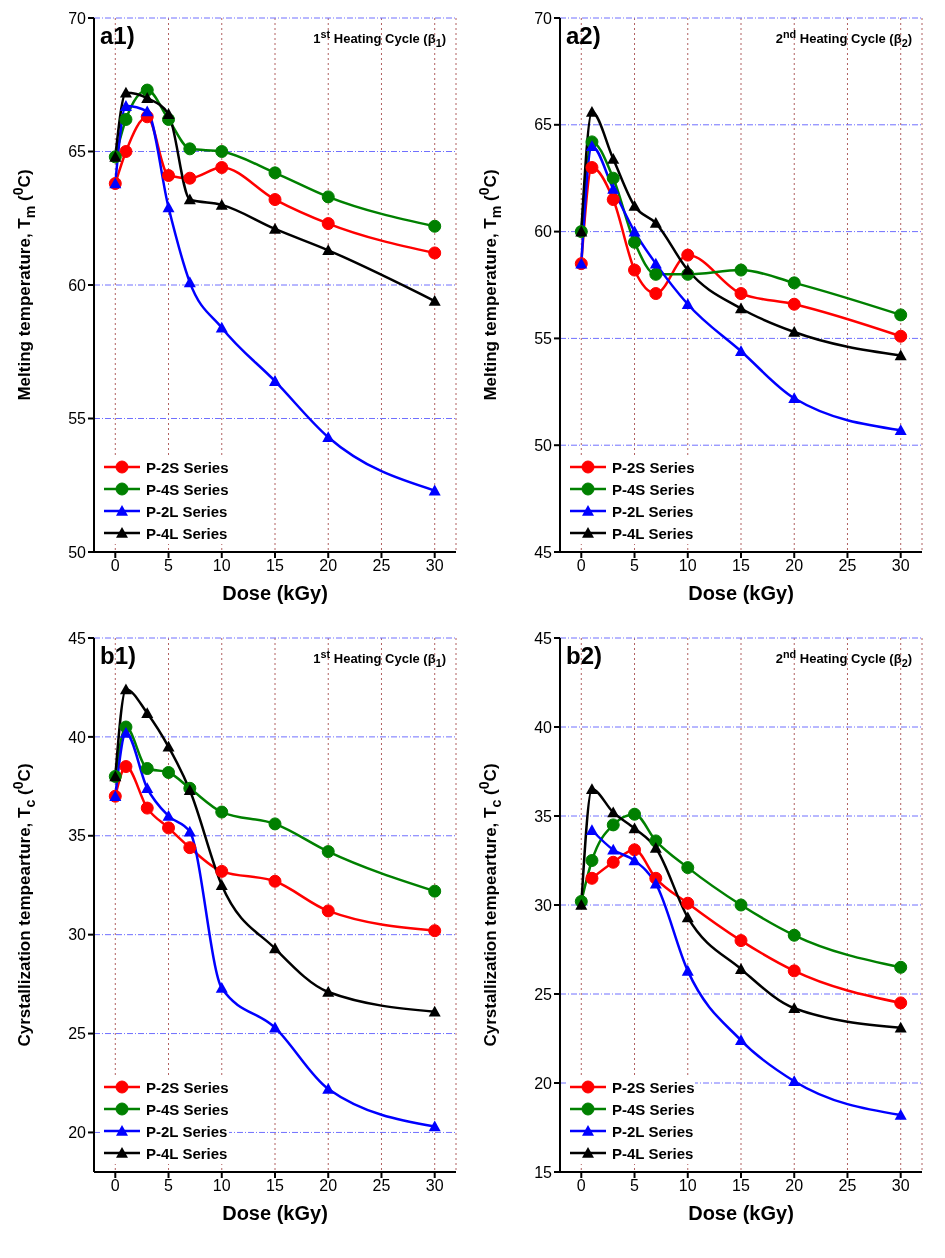 Image resolution: width=945 pixels, height=1258 pixels. Describe the element at coordinates (584, 656) in the screenshot. I see `chart-title: b2)` at that location.